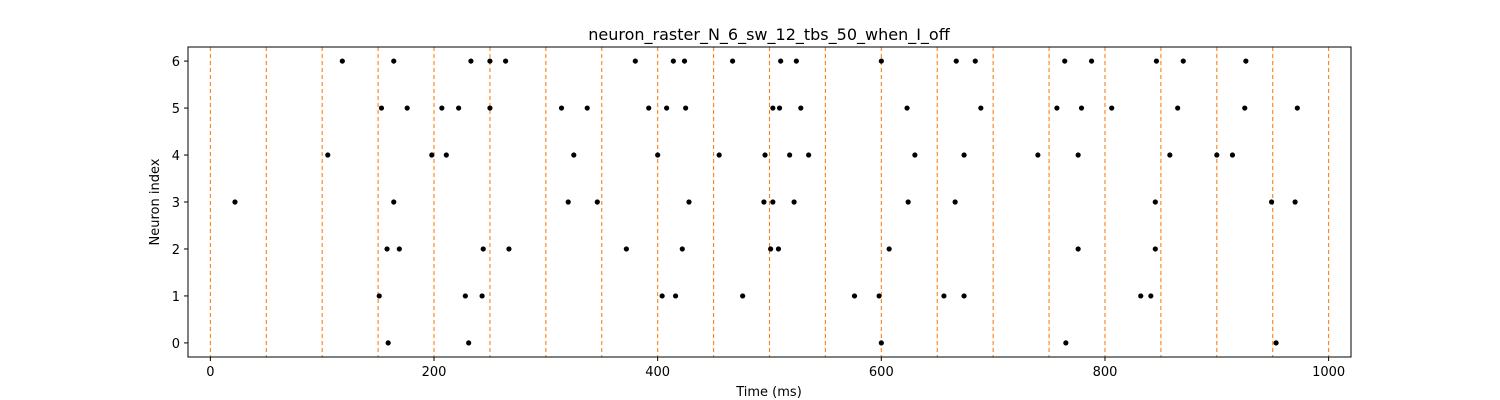  What do you see at coordinates (434, 372) in the screenshot?
I see `x-tick-label: 200` at bounding box center [434, 372].